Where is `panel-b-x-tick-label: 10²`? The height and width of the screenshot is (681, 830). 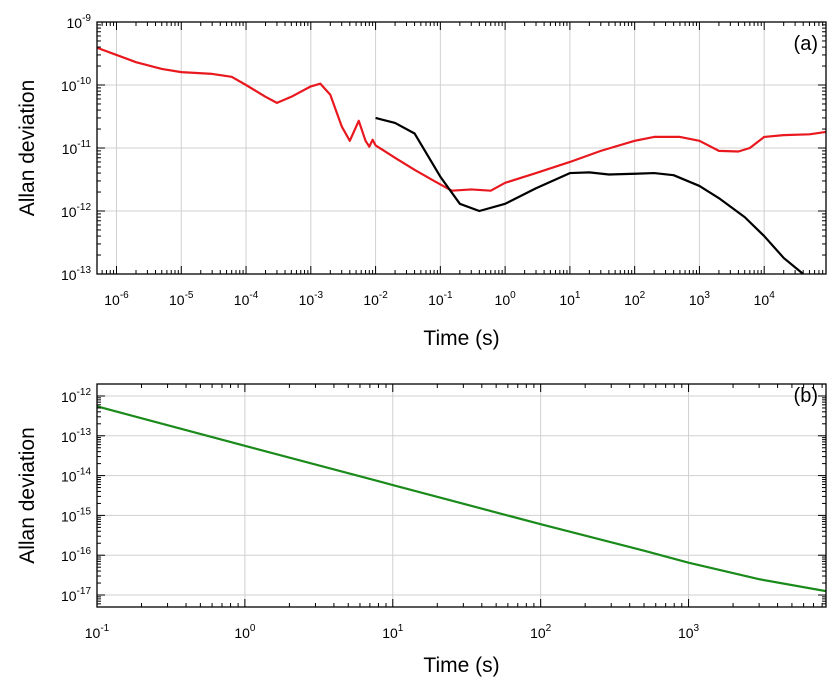
panel-b-x-tick-label: 10² is located at coordinates (541, 632).